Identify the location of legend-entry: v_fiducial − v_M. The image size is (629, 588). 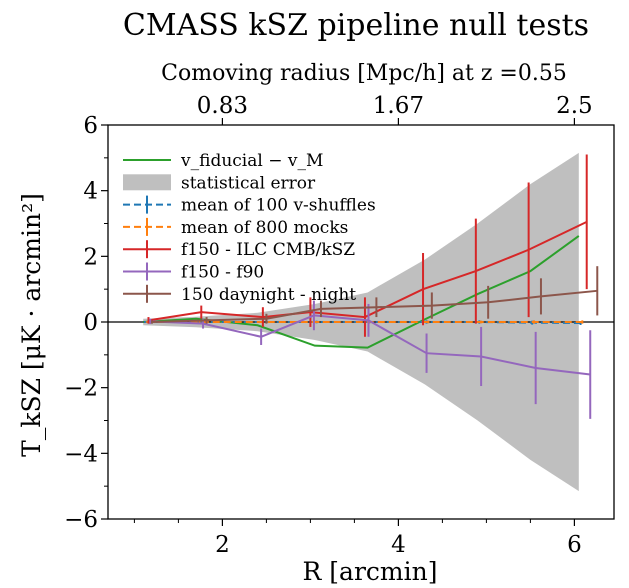
(251, 161).